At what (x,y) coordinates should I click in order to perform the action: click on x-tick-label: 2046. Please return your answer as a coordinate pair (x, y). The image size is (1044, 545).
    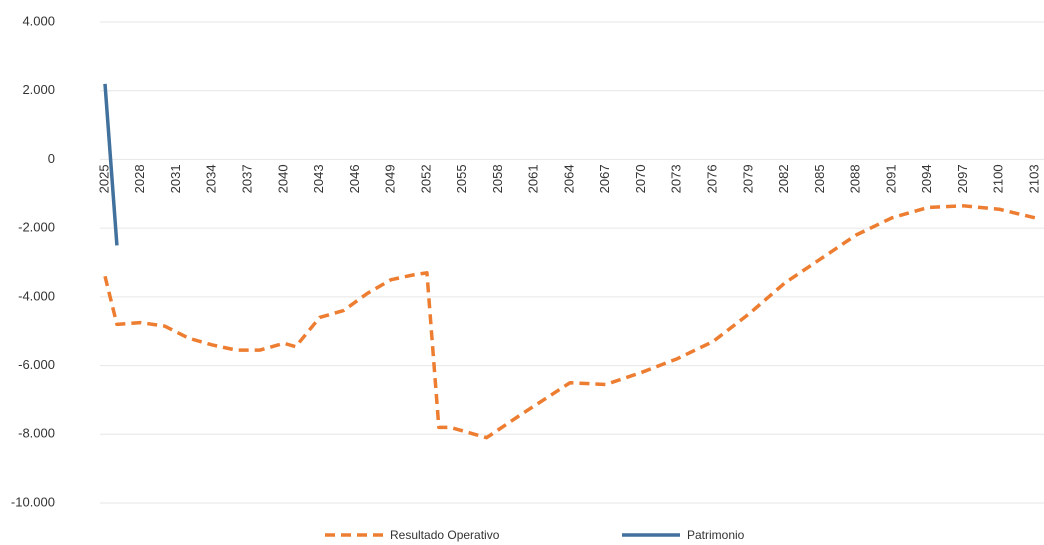
    Looking at the image, I should click on (354, 178).